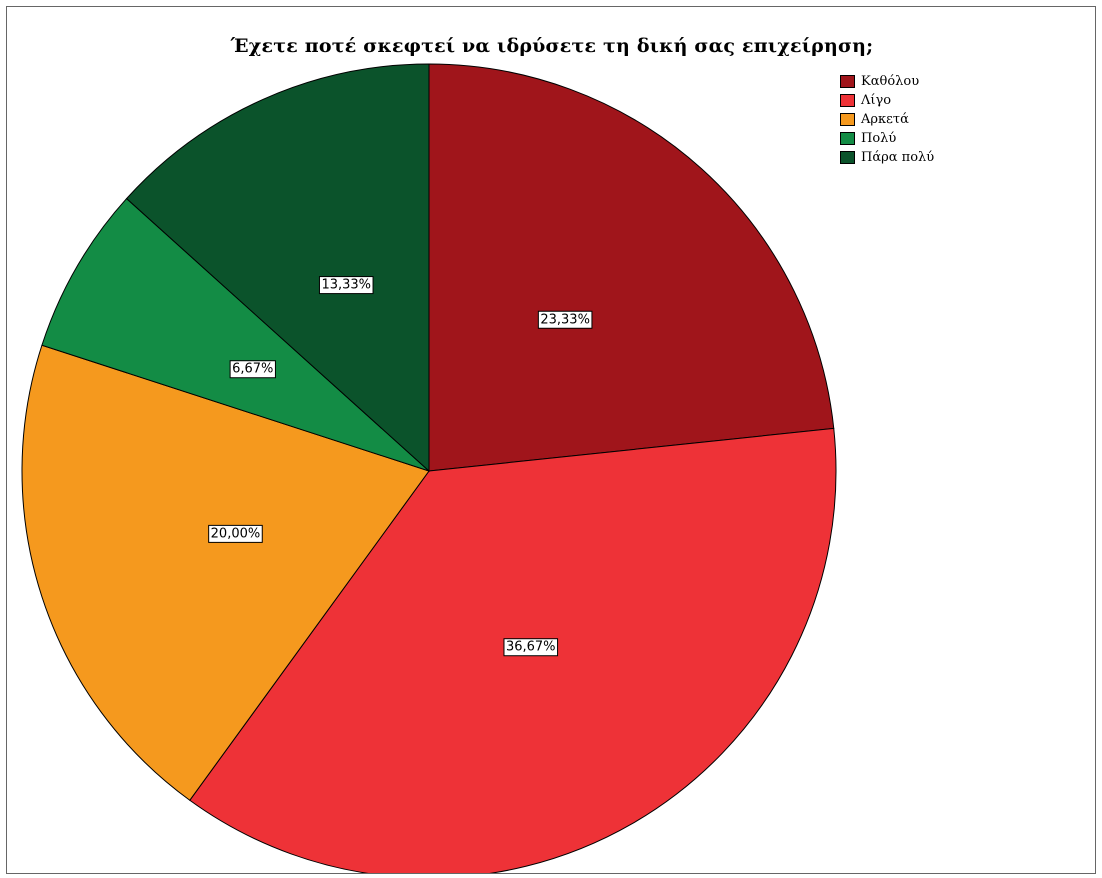 The height and width of the screenshot is (878, 1102). I want to click on slice-label: 20,00%, so click(235, 533).